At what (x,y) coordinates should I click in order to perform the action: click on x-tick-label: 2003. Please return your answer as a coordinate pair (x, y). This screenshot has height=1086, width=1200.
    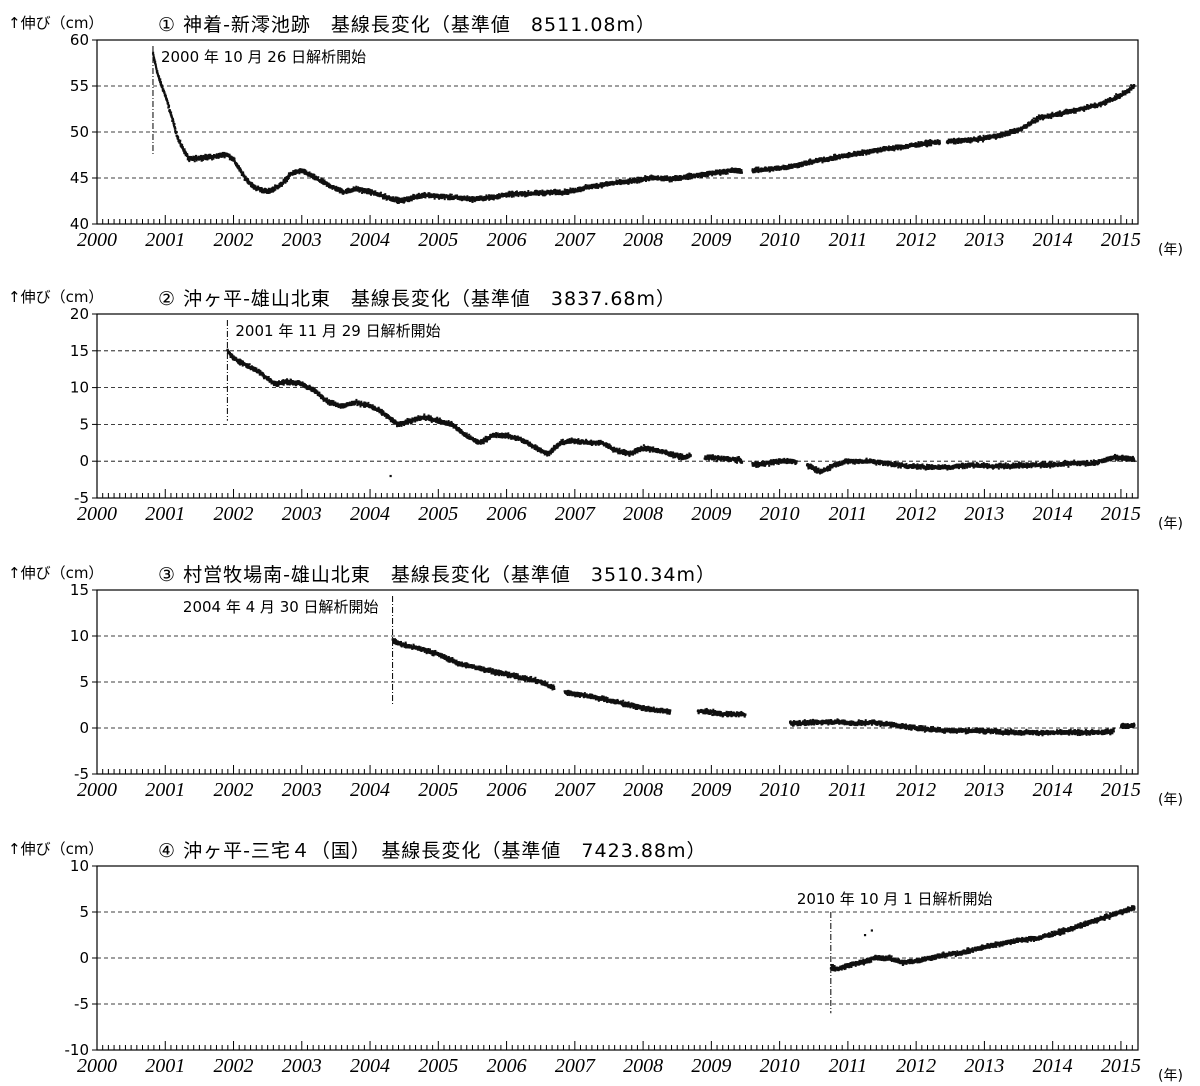
    Looking at the image, I should click on (302, 240).